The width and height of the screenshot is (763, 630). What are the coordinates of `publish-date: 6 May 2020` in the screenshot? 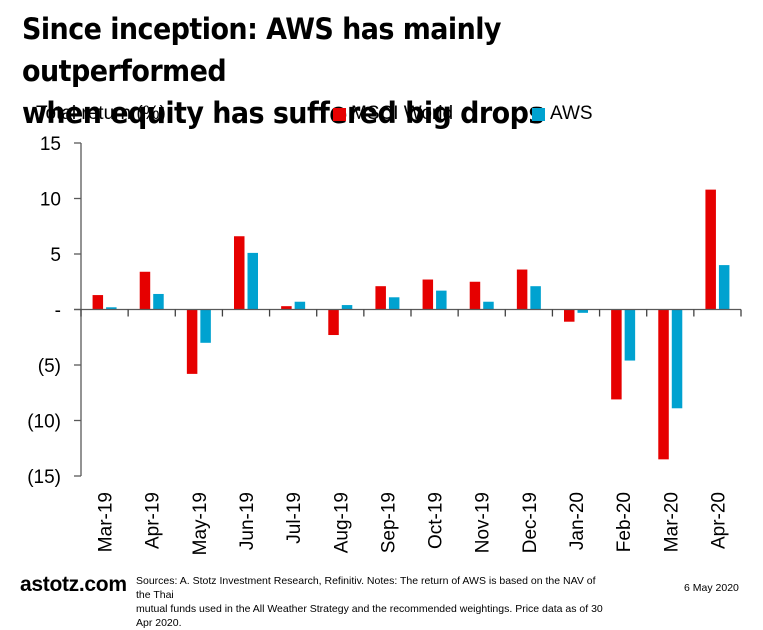 It's located at (711, 588).